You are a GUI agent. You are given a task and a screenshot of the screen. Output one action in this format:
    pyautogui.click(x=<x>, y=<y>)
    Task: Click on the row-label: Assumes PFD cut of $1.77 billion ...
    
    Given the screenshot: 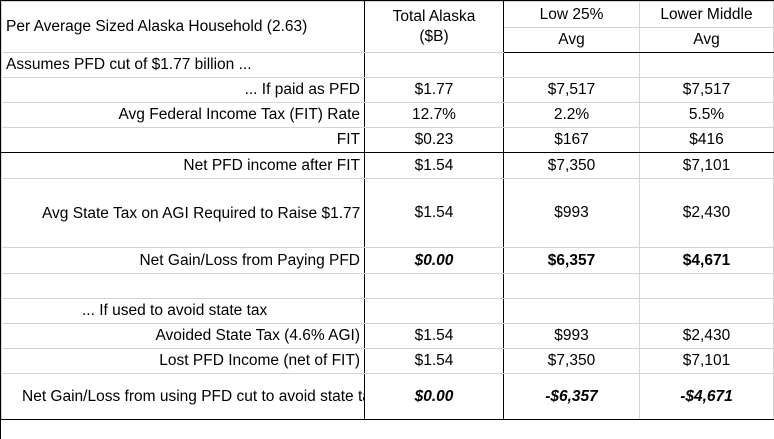 What is the action you would take?
    pyautogui.click(x=183, y=65)
    